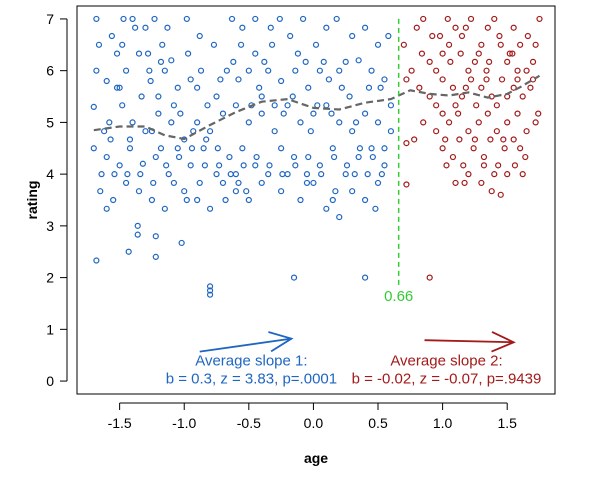 Image resolution: width=595 pixels, height=497 pixels. Describe the element at coordinates (317, 107) in the screenshot. I see `loess-trend-line` at that location.